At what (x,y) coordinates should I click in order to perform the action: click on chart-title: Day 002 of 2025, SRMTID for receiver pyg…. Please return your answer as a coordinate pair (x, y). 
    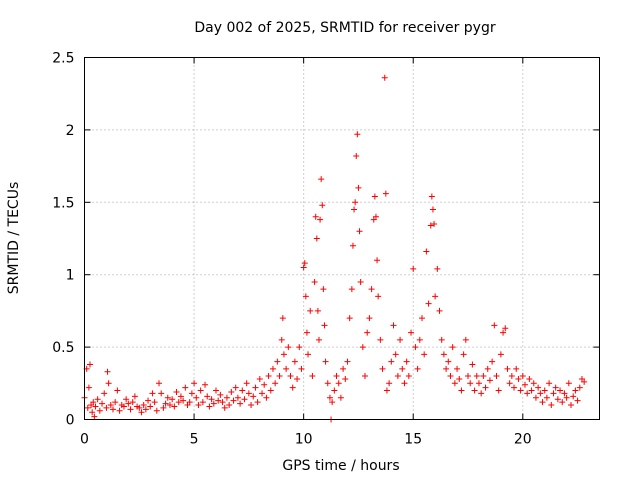
    Looking at the image, I should click on (344, 28).